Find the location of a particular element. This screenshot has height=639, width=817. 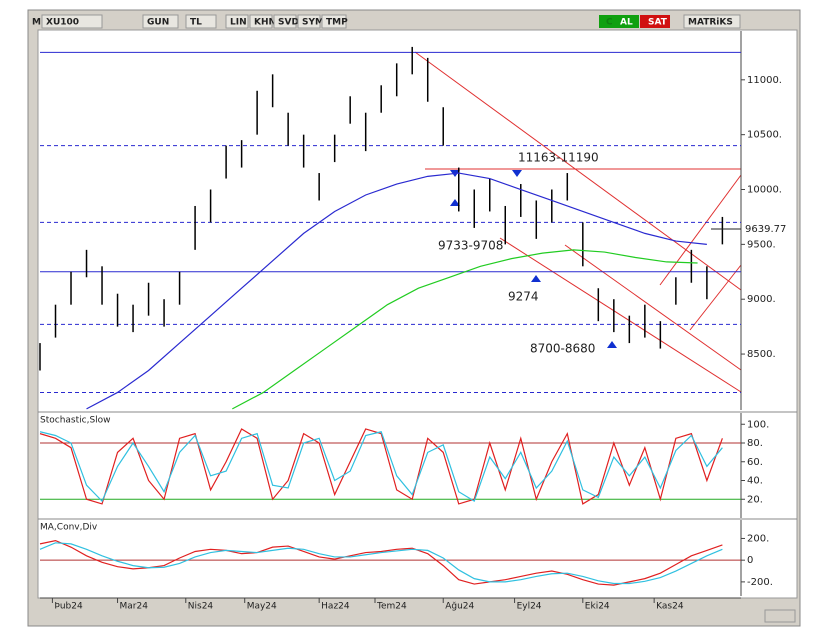

toolbar-label: GUN is located at coordinates (158, 23).